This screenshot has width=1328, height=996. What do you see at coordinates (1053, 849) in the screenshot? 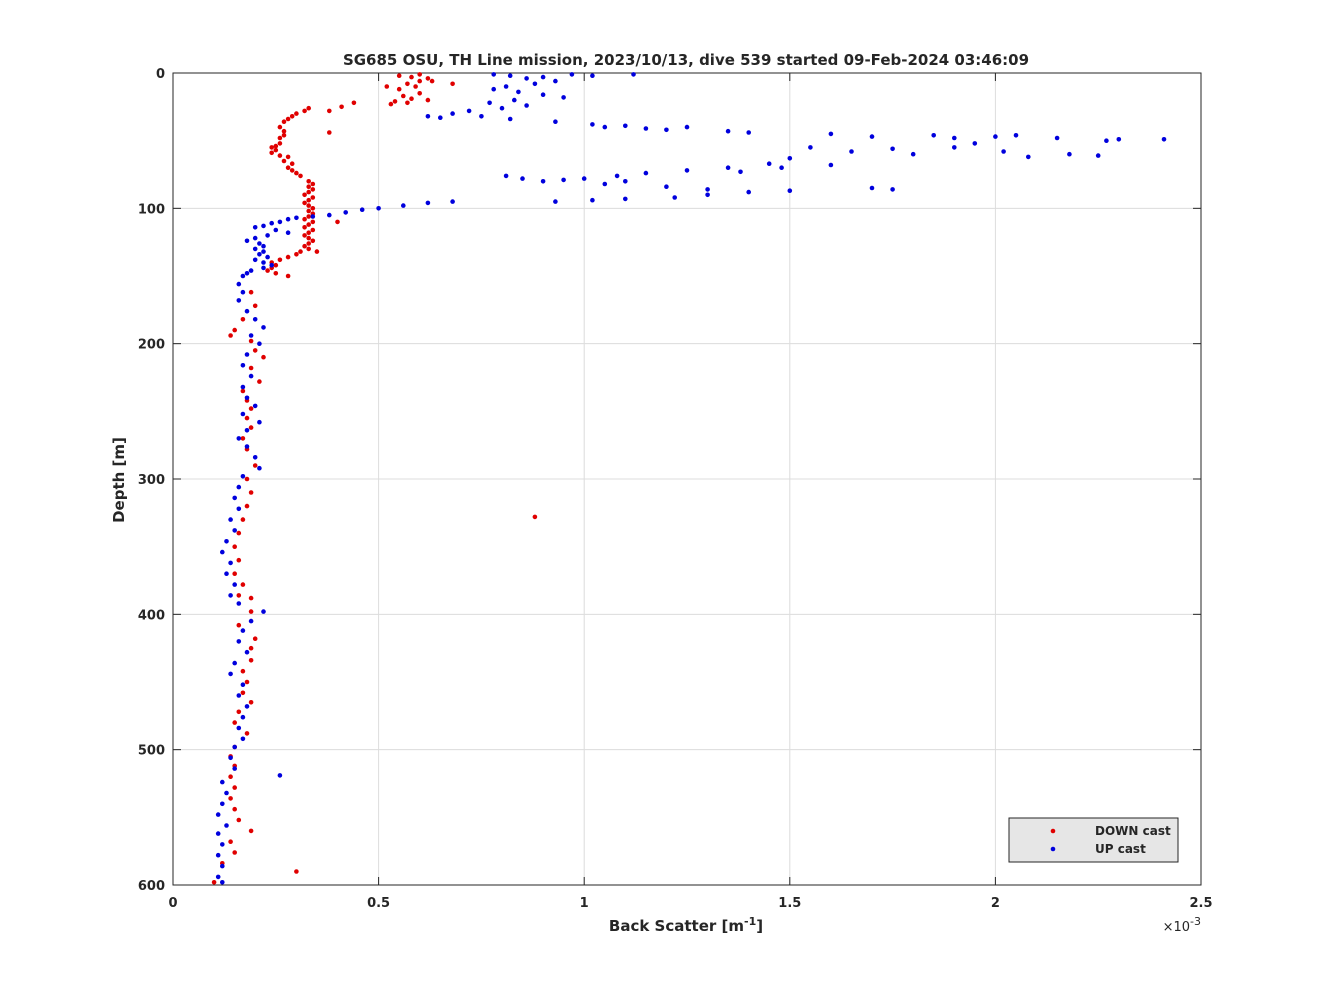
I see `legend-marker-up` at bounding box center [1053, 849].